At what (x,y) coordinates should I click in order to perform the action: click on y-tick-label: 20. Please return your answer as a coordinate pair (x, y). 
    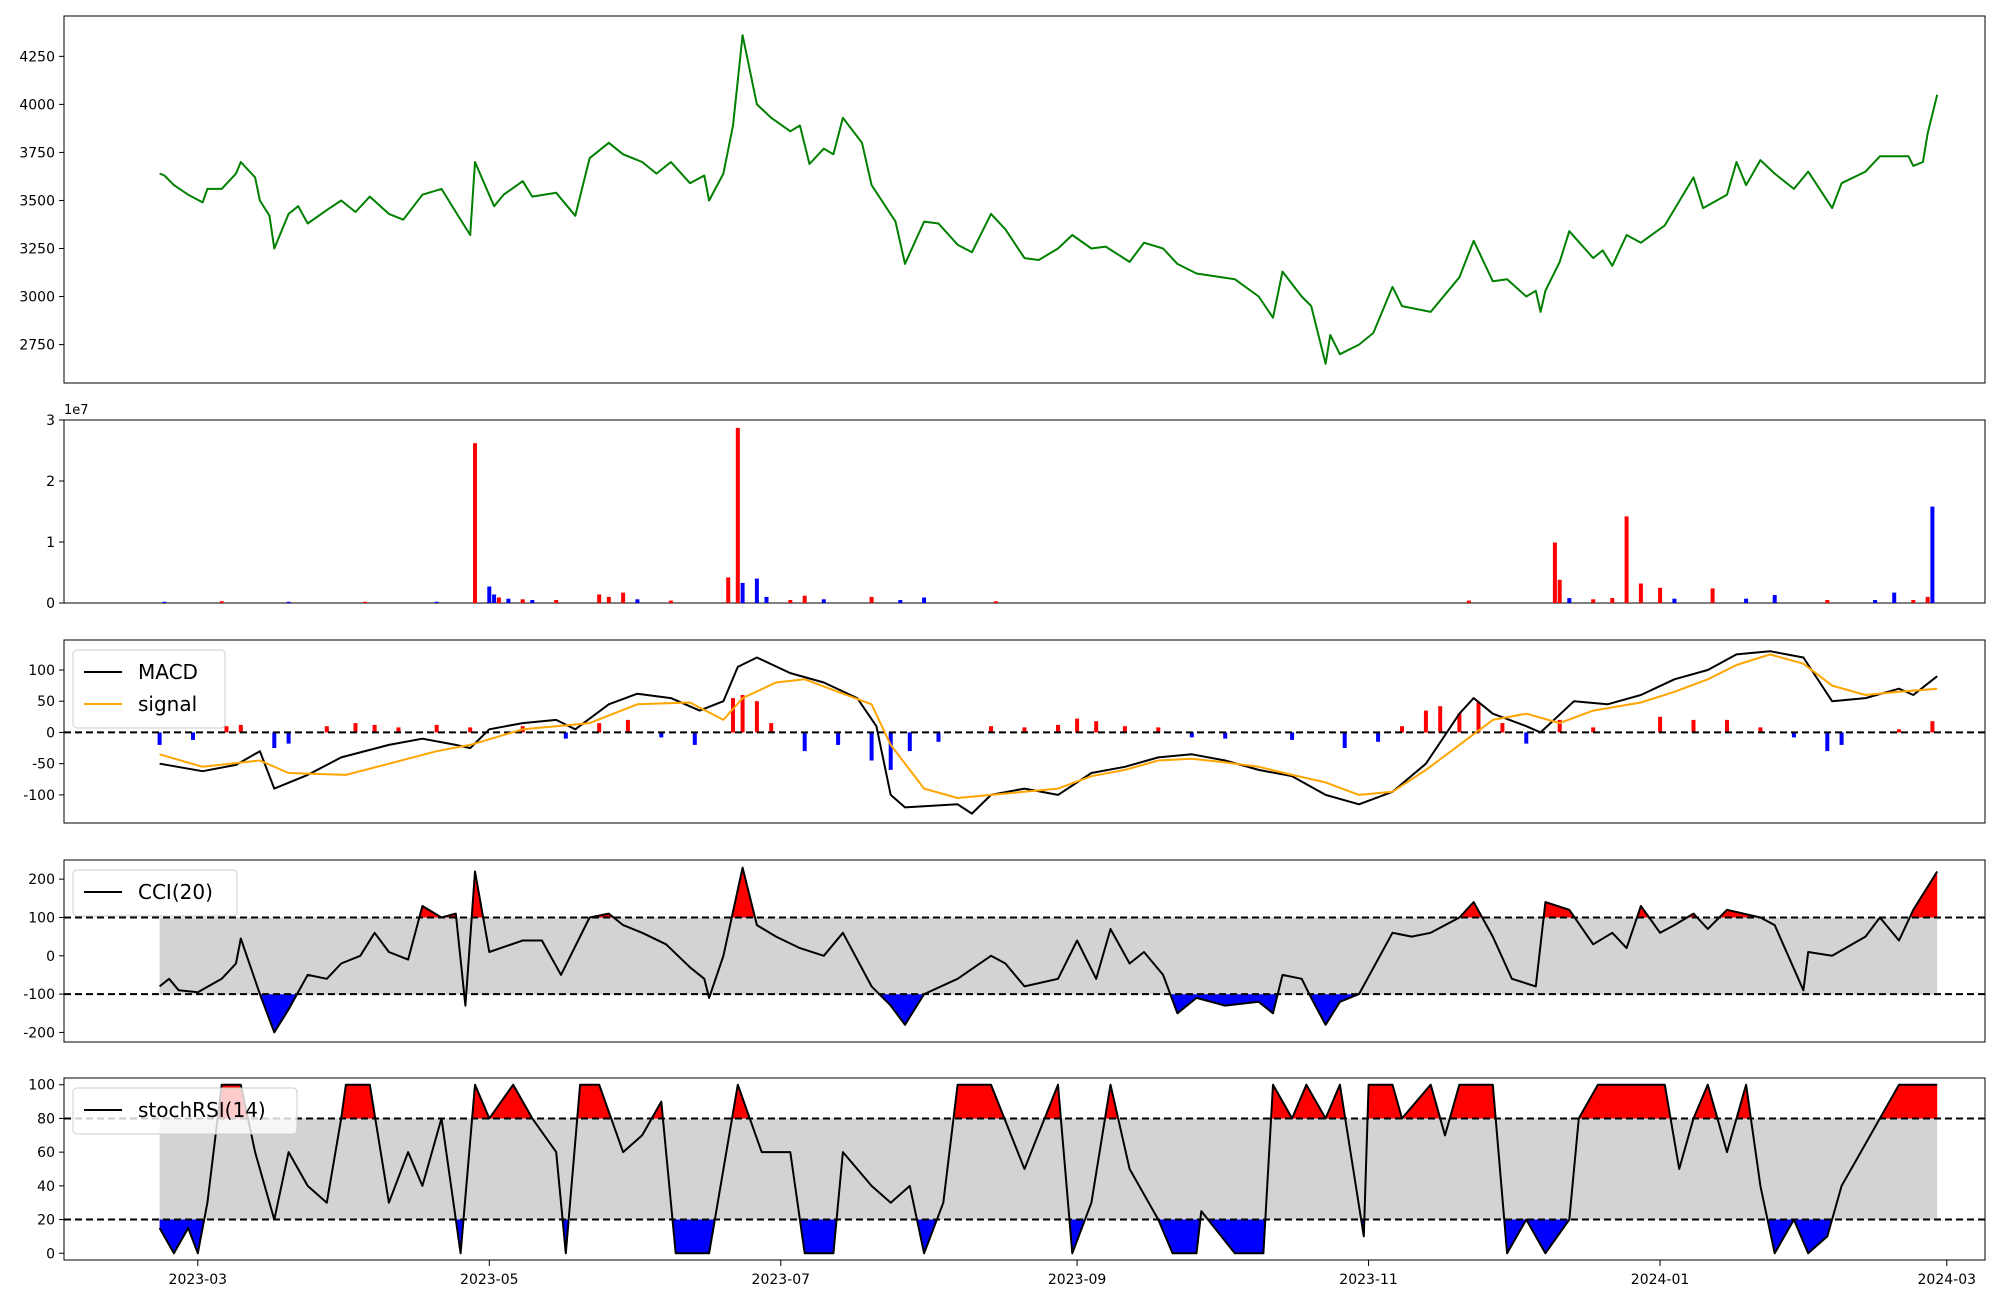
    Looking at the image, I should click on (46, 1221).